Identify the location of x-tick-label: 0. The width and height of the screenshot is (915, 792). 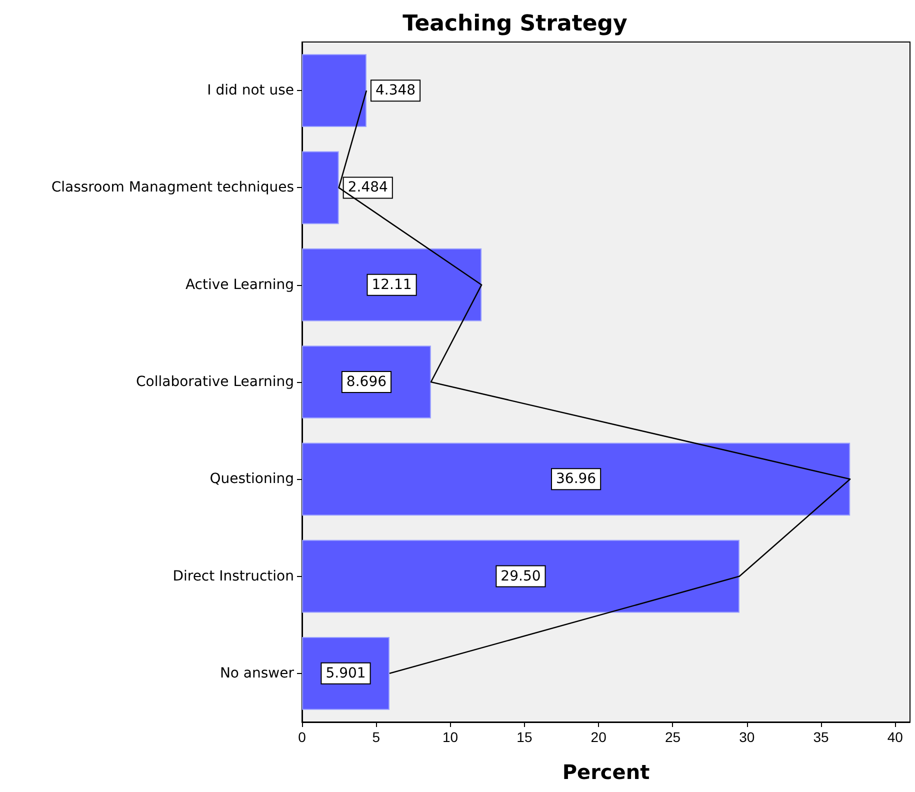
(302, 737).